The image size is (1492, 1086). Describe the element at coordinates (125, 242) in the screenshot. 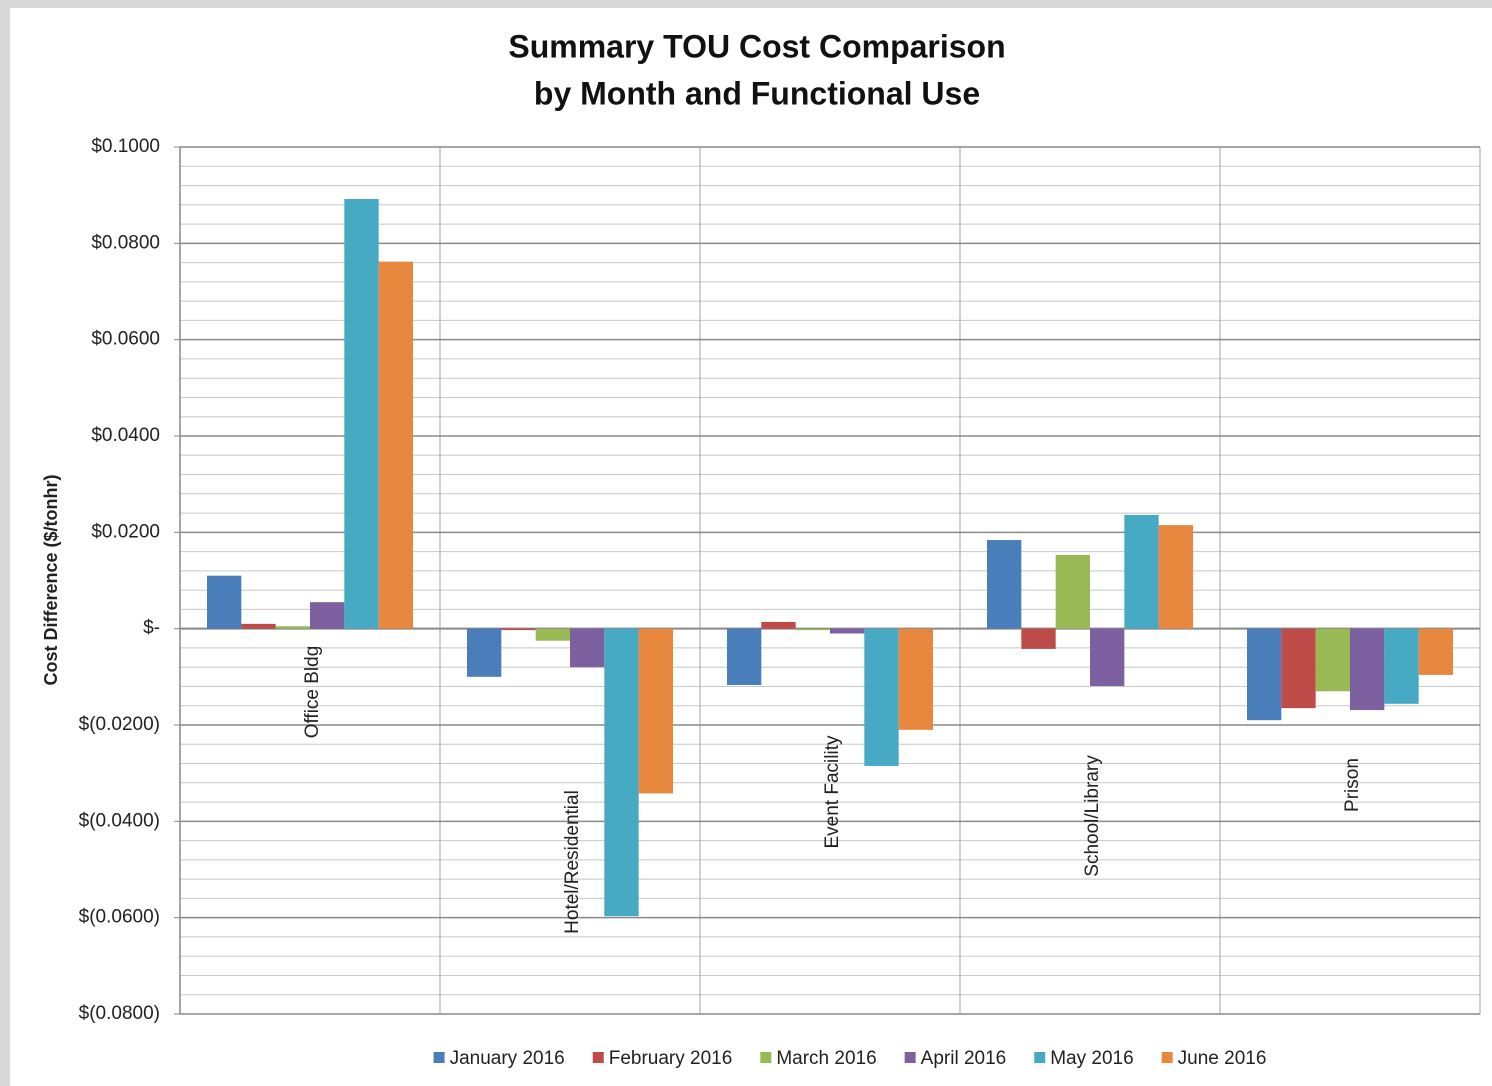

I see `y-tick-label: $0.0800` at that location.